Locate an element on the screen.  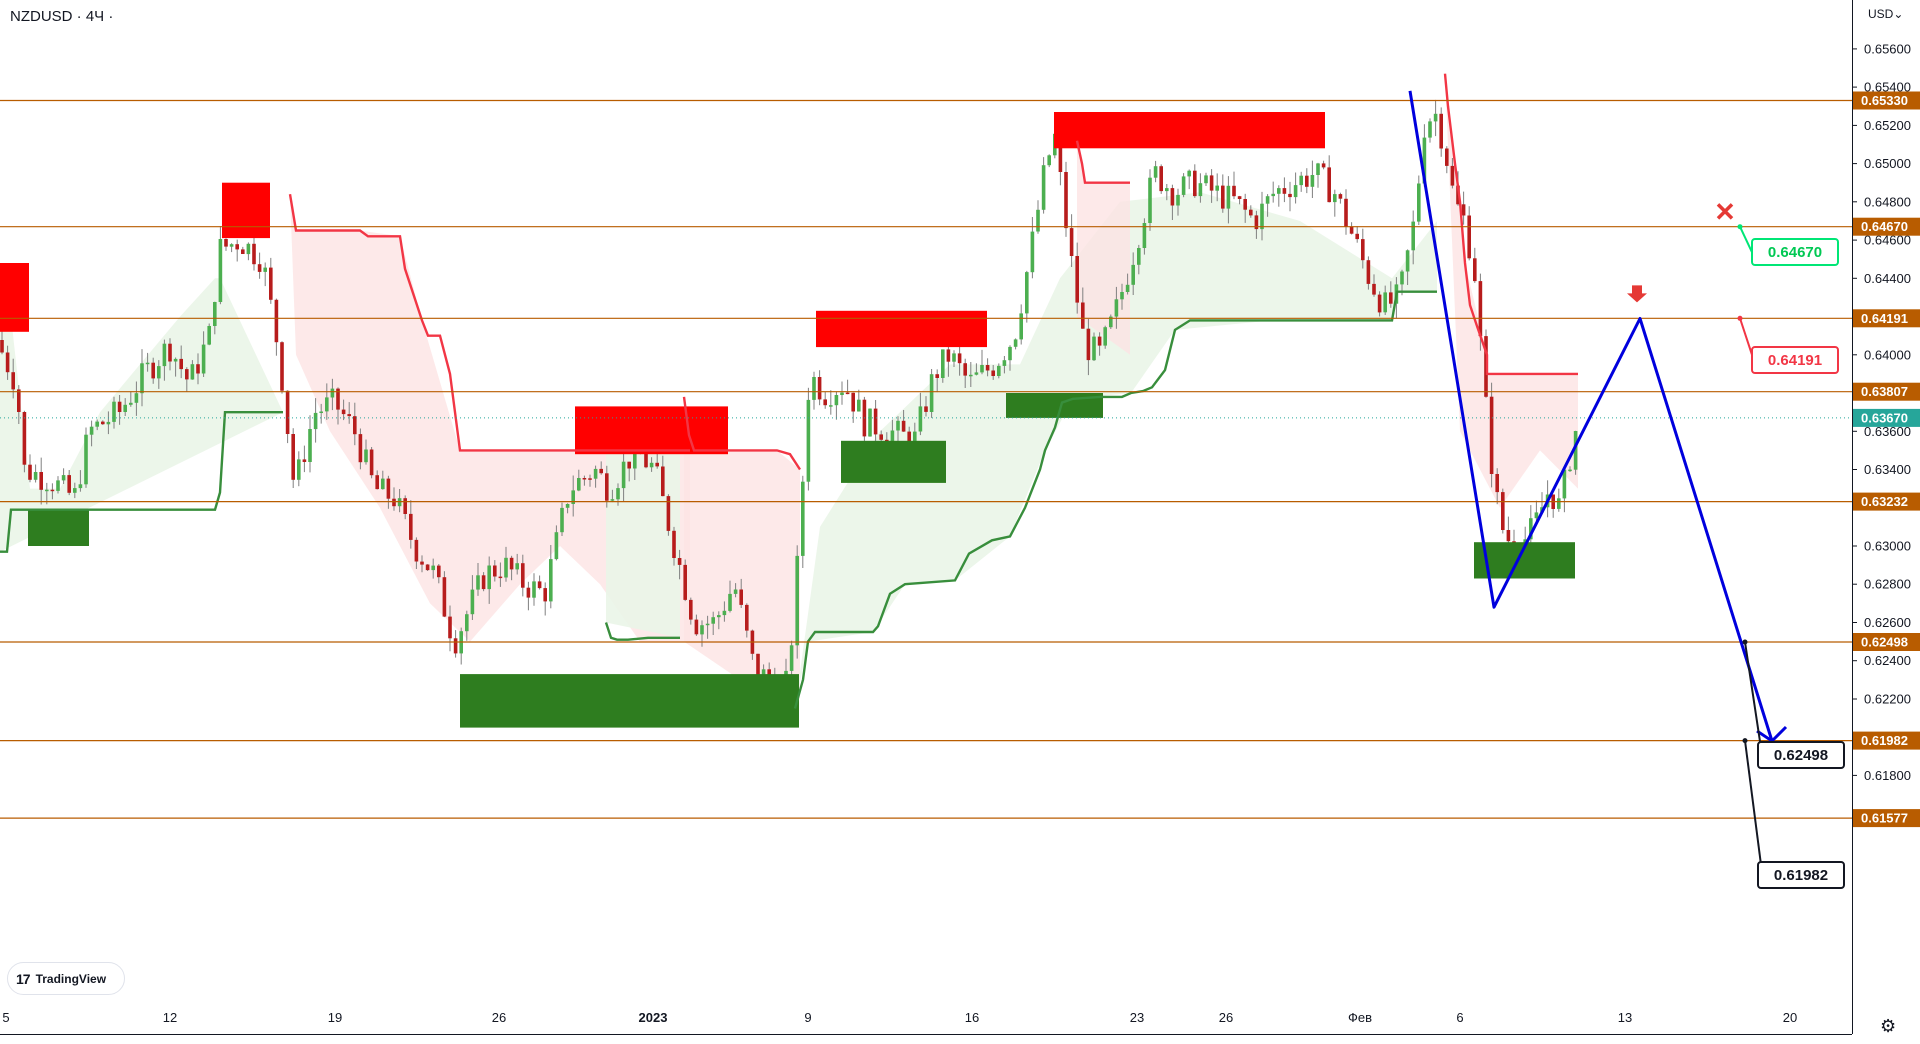
trailing-stop-support is located at coordinates (642, 631).